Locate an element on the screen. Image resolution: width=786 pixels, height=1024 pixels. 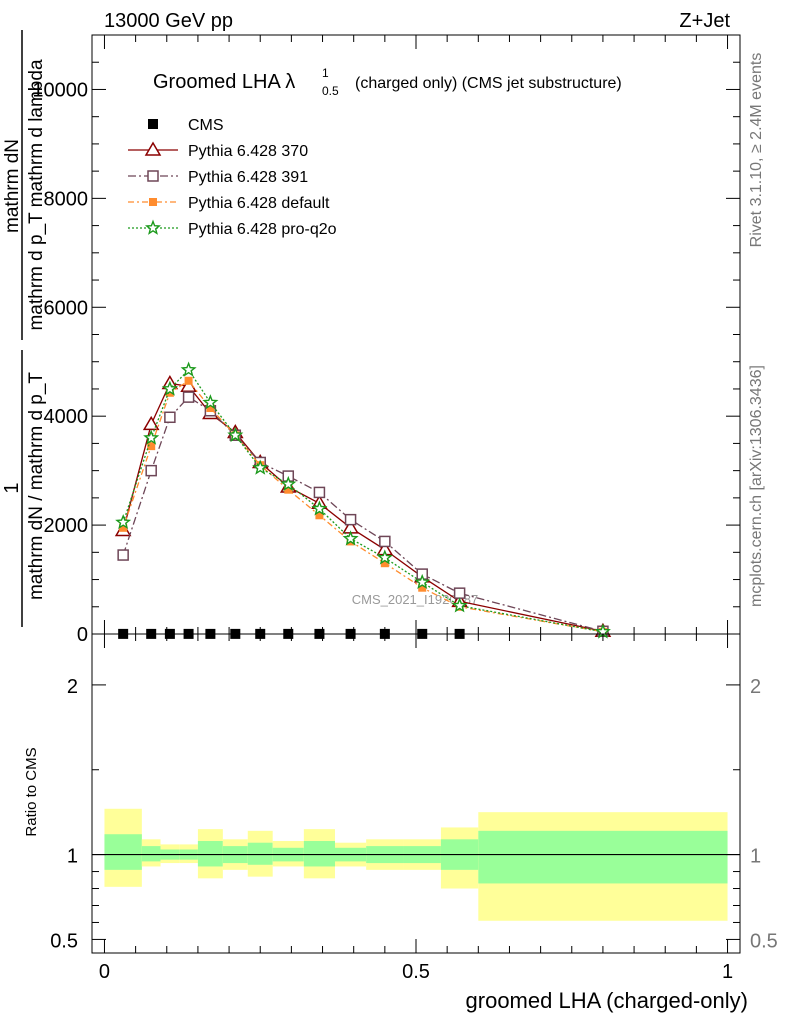
ratio-y-tick-label: 0.5 is located at coordinates (64, 941).